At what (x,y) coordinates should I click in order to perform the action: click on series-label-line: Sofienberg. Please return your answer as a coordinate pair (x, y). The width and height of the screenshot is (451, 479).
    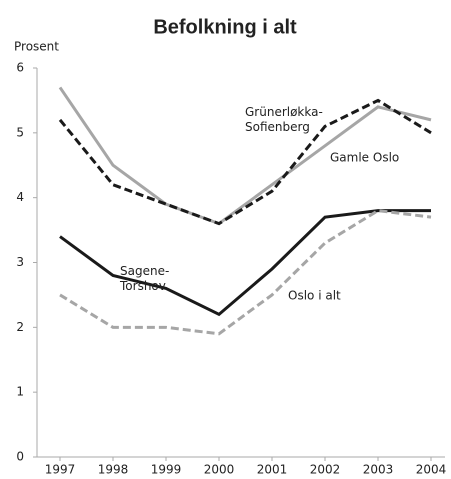
    Looking at the image, I should click on (277, 127).